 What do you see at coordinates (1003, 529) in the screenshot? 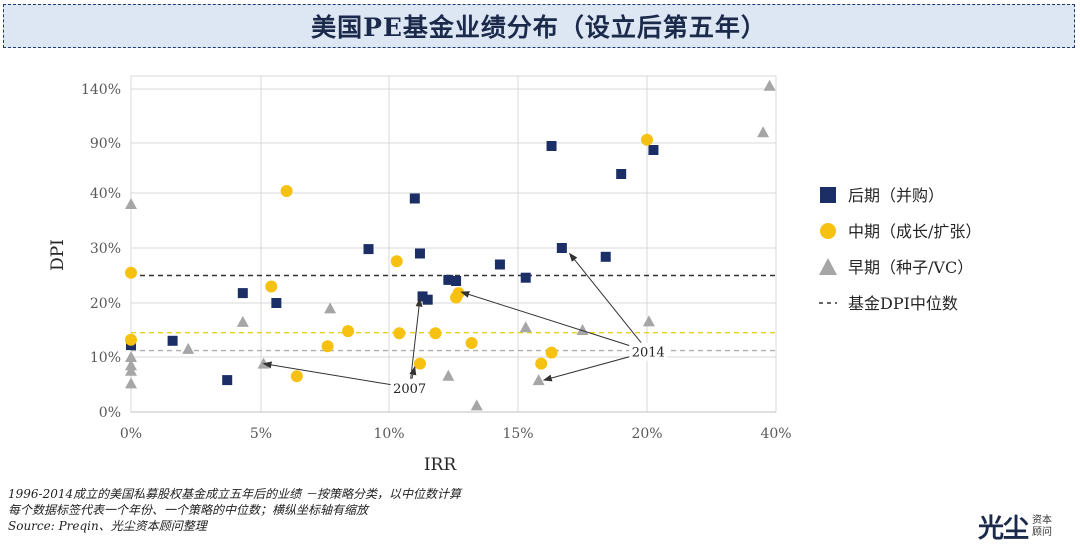
I see `logo-main-text: 光尘` at bounding box center [1003, 529].